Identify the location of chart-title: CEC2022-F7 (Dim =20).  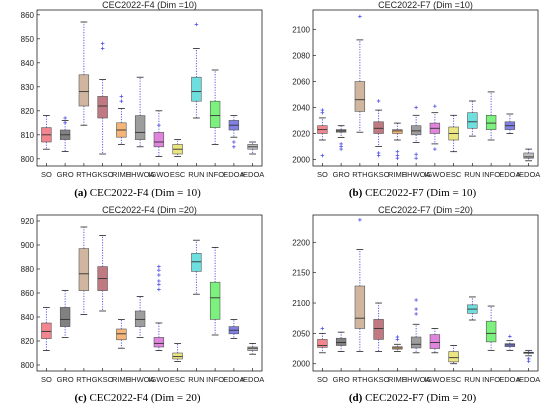
(425, 210).